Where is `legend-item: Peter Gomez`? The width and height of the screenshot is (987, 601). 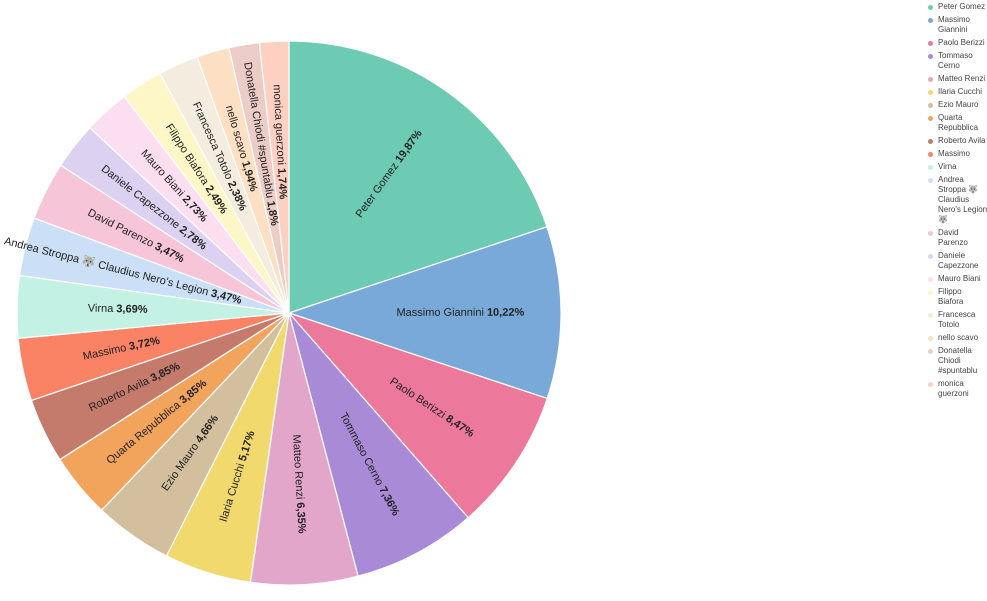
legend-item: Peter Gomez is located at coordinates (957, 7).